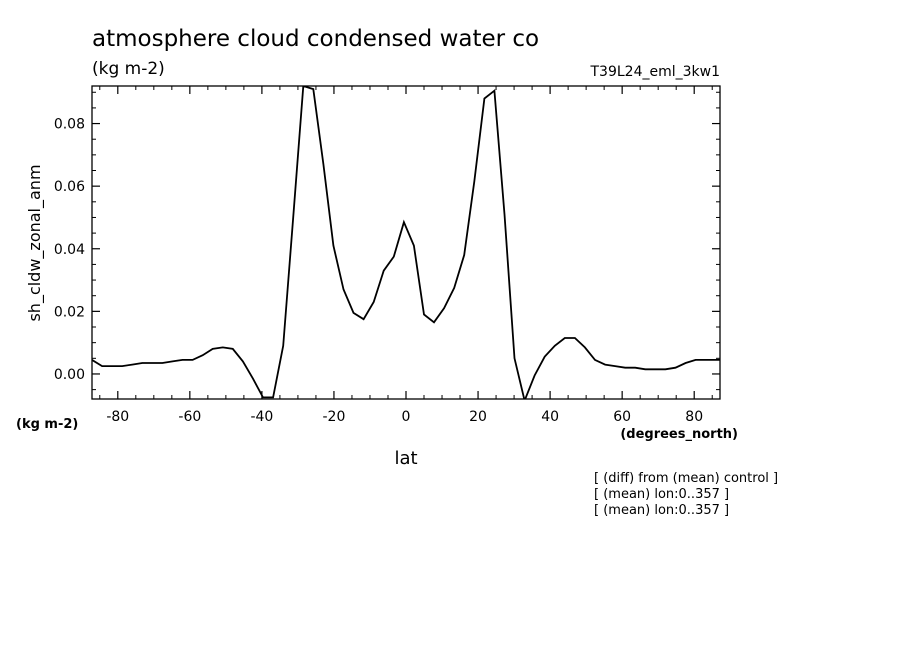 The height and width of the screenshot is (654, 904). What do you see at coordinates (69, 375) in the screenshot?
I see `y-tick-label: 0.00` at bounding box center [69, 375].